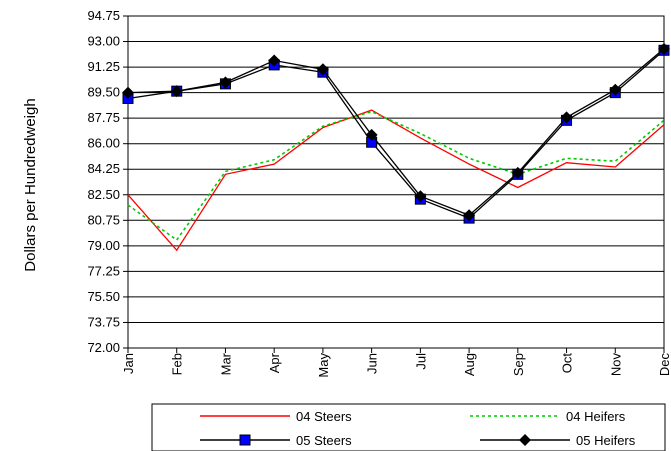 The width and height of the screenshot is (671, 451). Describe the element at coordinates (324, 416) in the screenshot. I see `legend-label: 04 Steers` at that location.